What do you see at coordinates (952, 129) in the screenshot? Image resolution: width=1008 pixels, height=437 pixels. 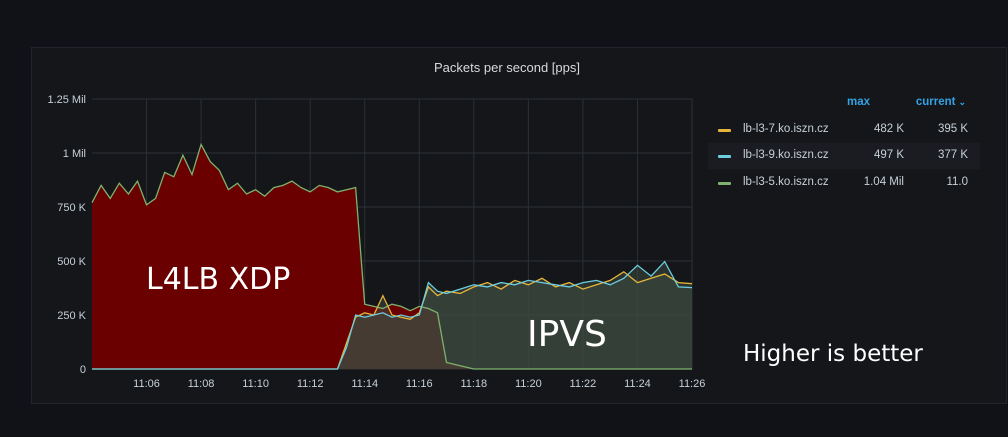 I see `legend-item-current: 395 K` at bounding box center [952, 129].